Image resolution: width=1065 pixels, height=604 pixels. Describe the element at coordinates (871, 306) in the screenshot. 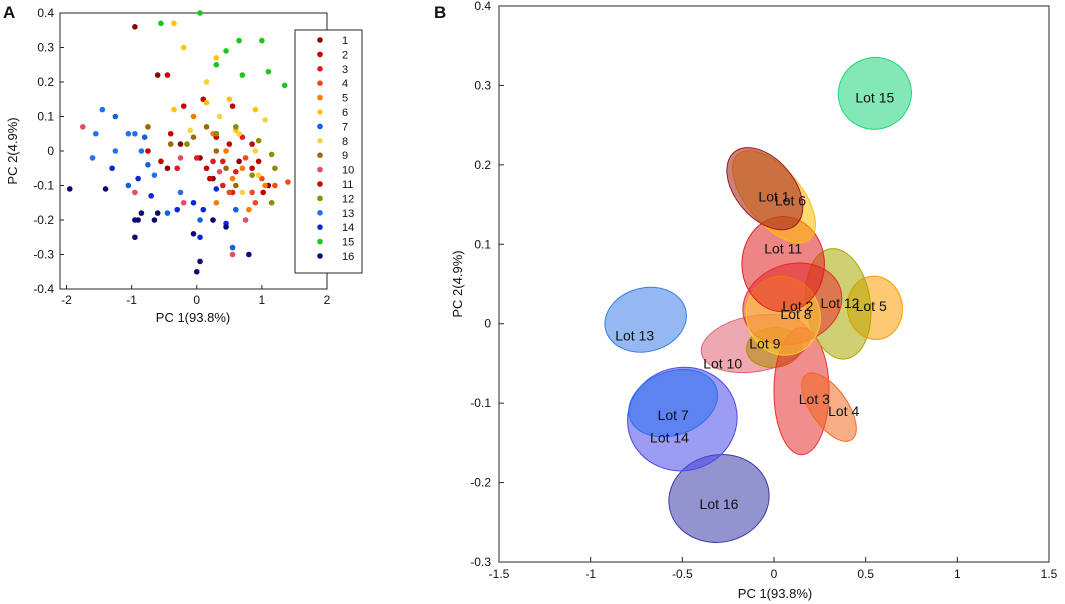

I see `label-lot-5: Lot 5` at that location.